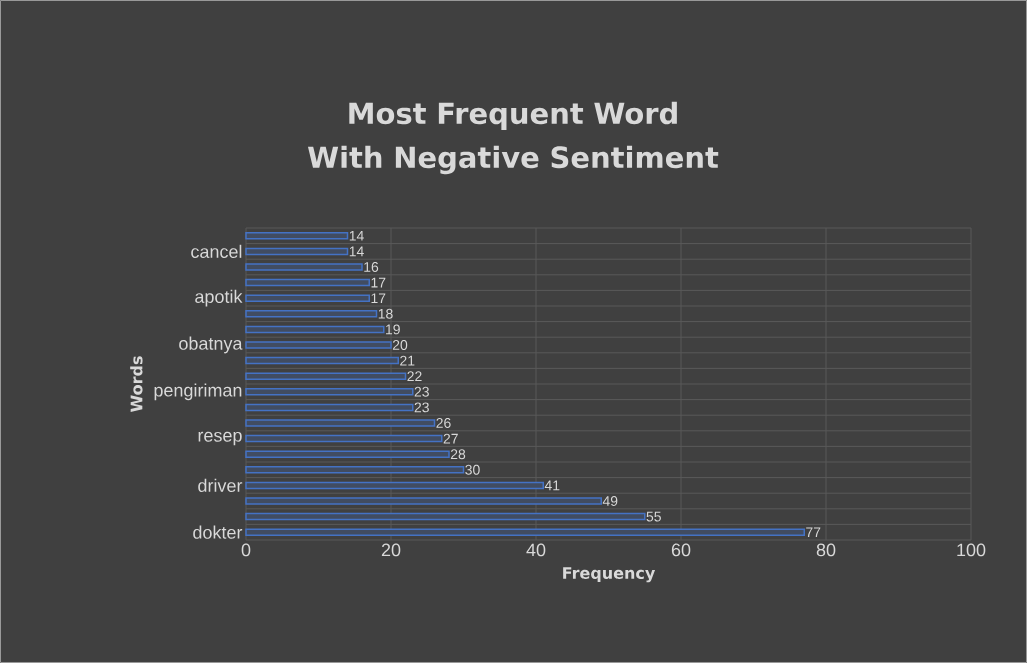  What do you see at coordinates (552, 485) in the screenshot?
I see `data-label: 41` at bounding box center [552, 485].